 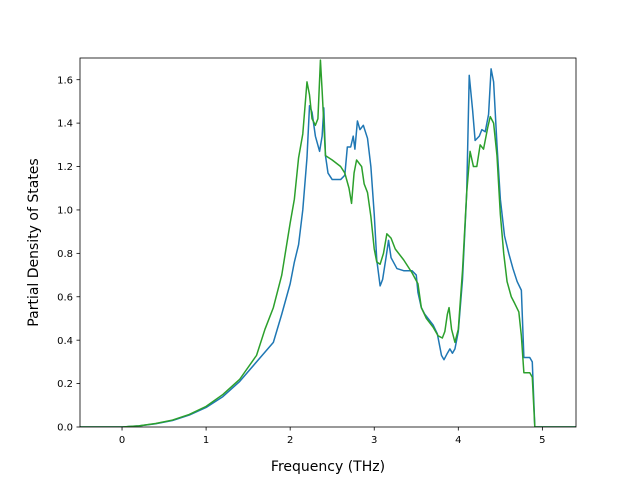 What do you see at coordinates (328, 467) in the screenshot?
I see `x-axis-label: Frequency (THz)` at bounding box center [328, 467].